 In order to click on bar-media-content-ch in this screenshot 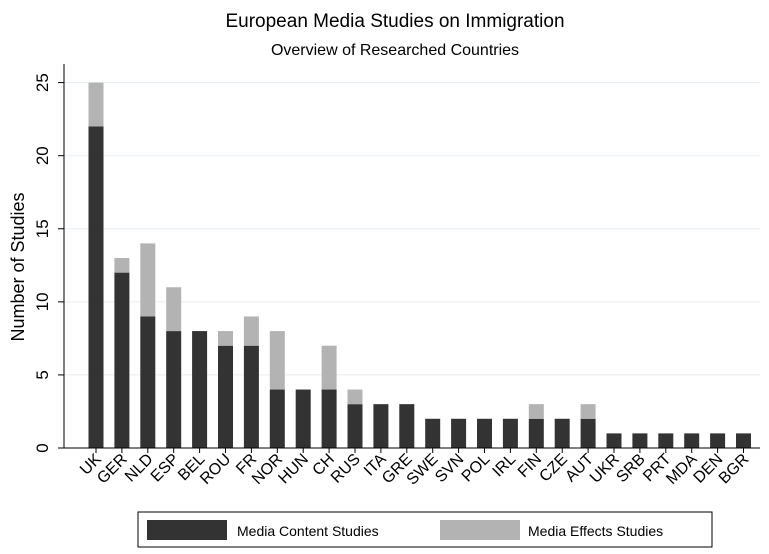, I will do `click(329, 418)`.